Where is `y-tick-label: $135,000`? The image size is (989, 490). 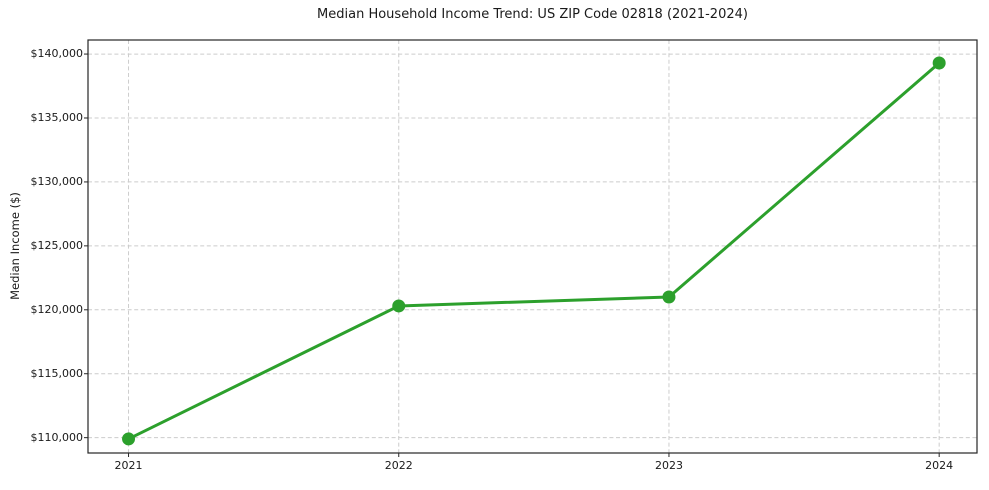 y-tick-label: $135,000 is located at coordinates (57, 117).